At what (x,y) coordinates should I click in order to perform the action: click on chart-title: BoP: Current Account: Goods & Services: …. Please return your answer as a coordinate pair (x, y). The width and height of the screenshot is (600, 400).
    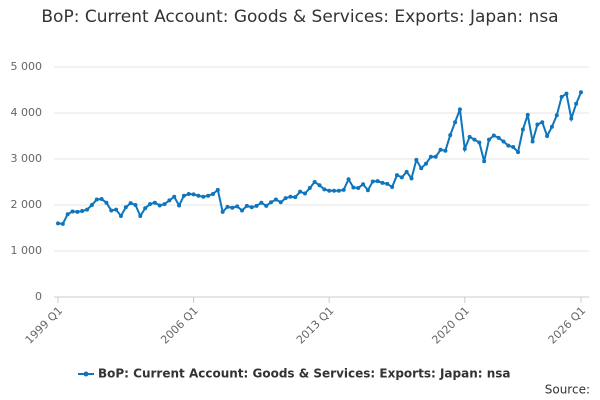
    Looking at the image, I should click on (300, 17).